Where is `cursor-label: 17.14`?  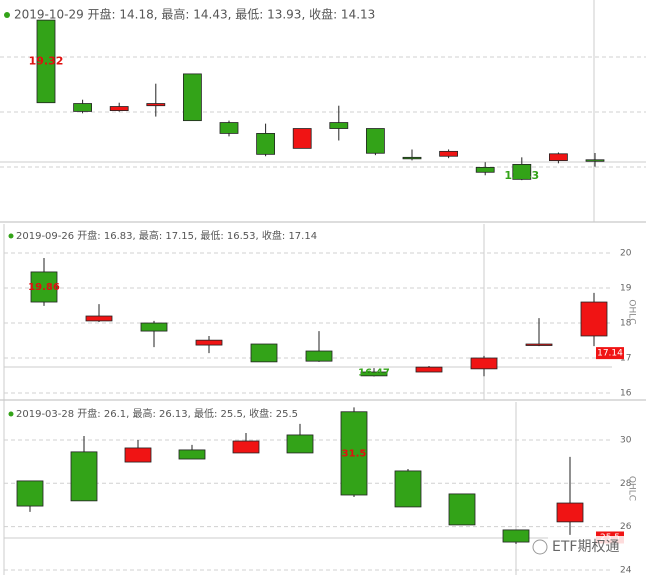 cursor-label: 17.14 is located at coordinates (610, 354).